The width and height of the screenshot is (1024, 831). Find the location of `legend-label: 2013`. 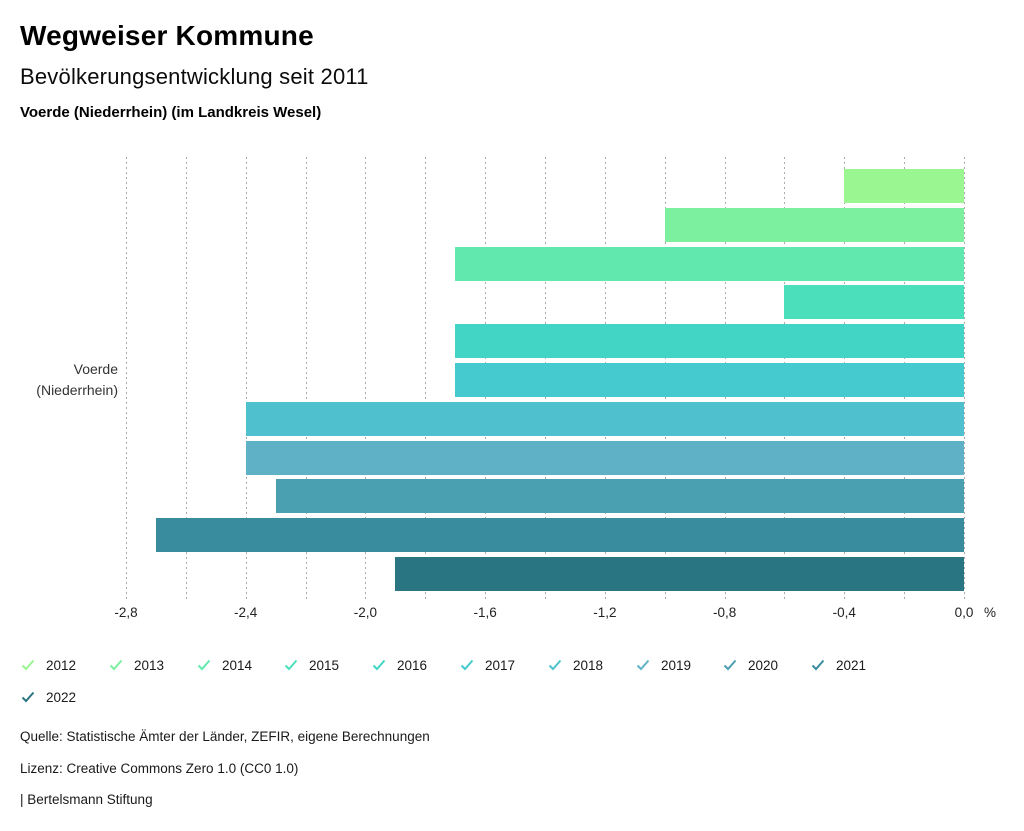

legend-label: 2013 is located at coordinates (149, 665).